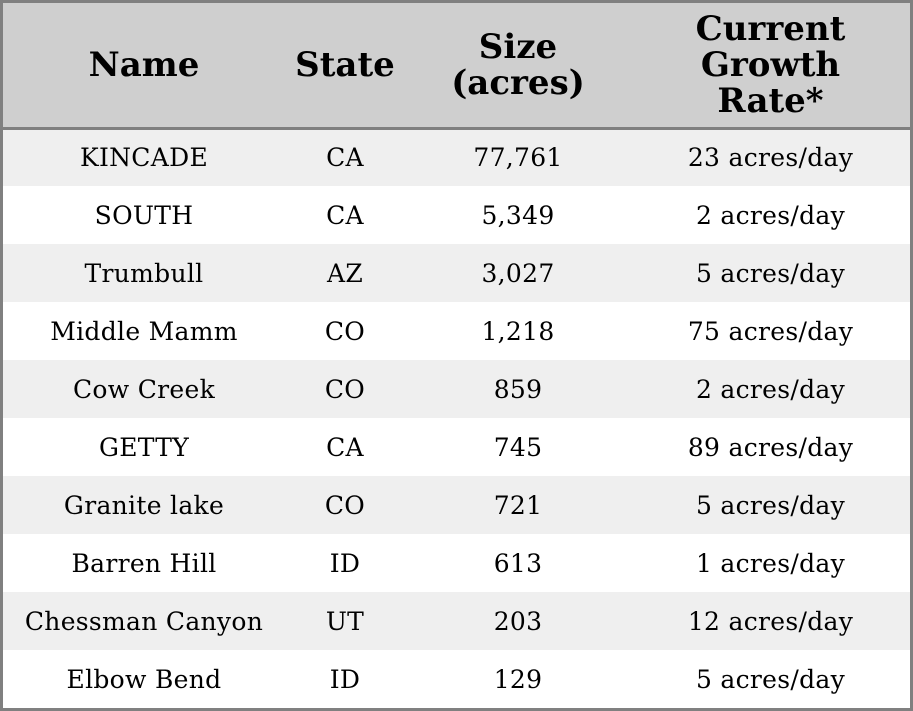 The width and height of the screenshot is (913, 711). I want to click on table-row: Cow Creek CO 859 2 acres/day, so click(456, 389).